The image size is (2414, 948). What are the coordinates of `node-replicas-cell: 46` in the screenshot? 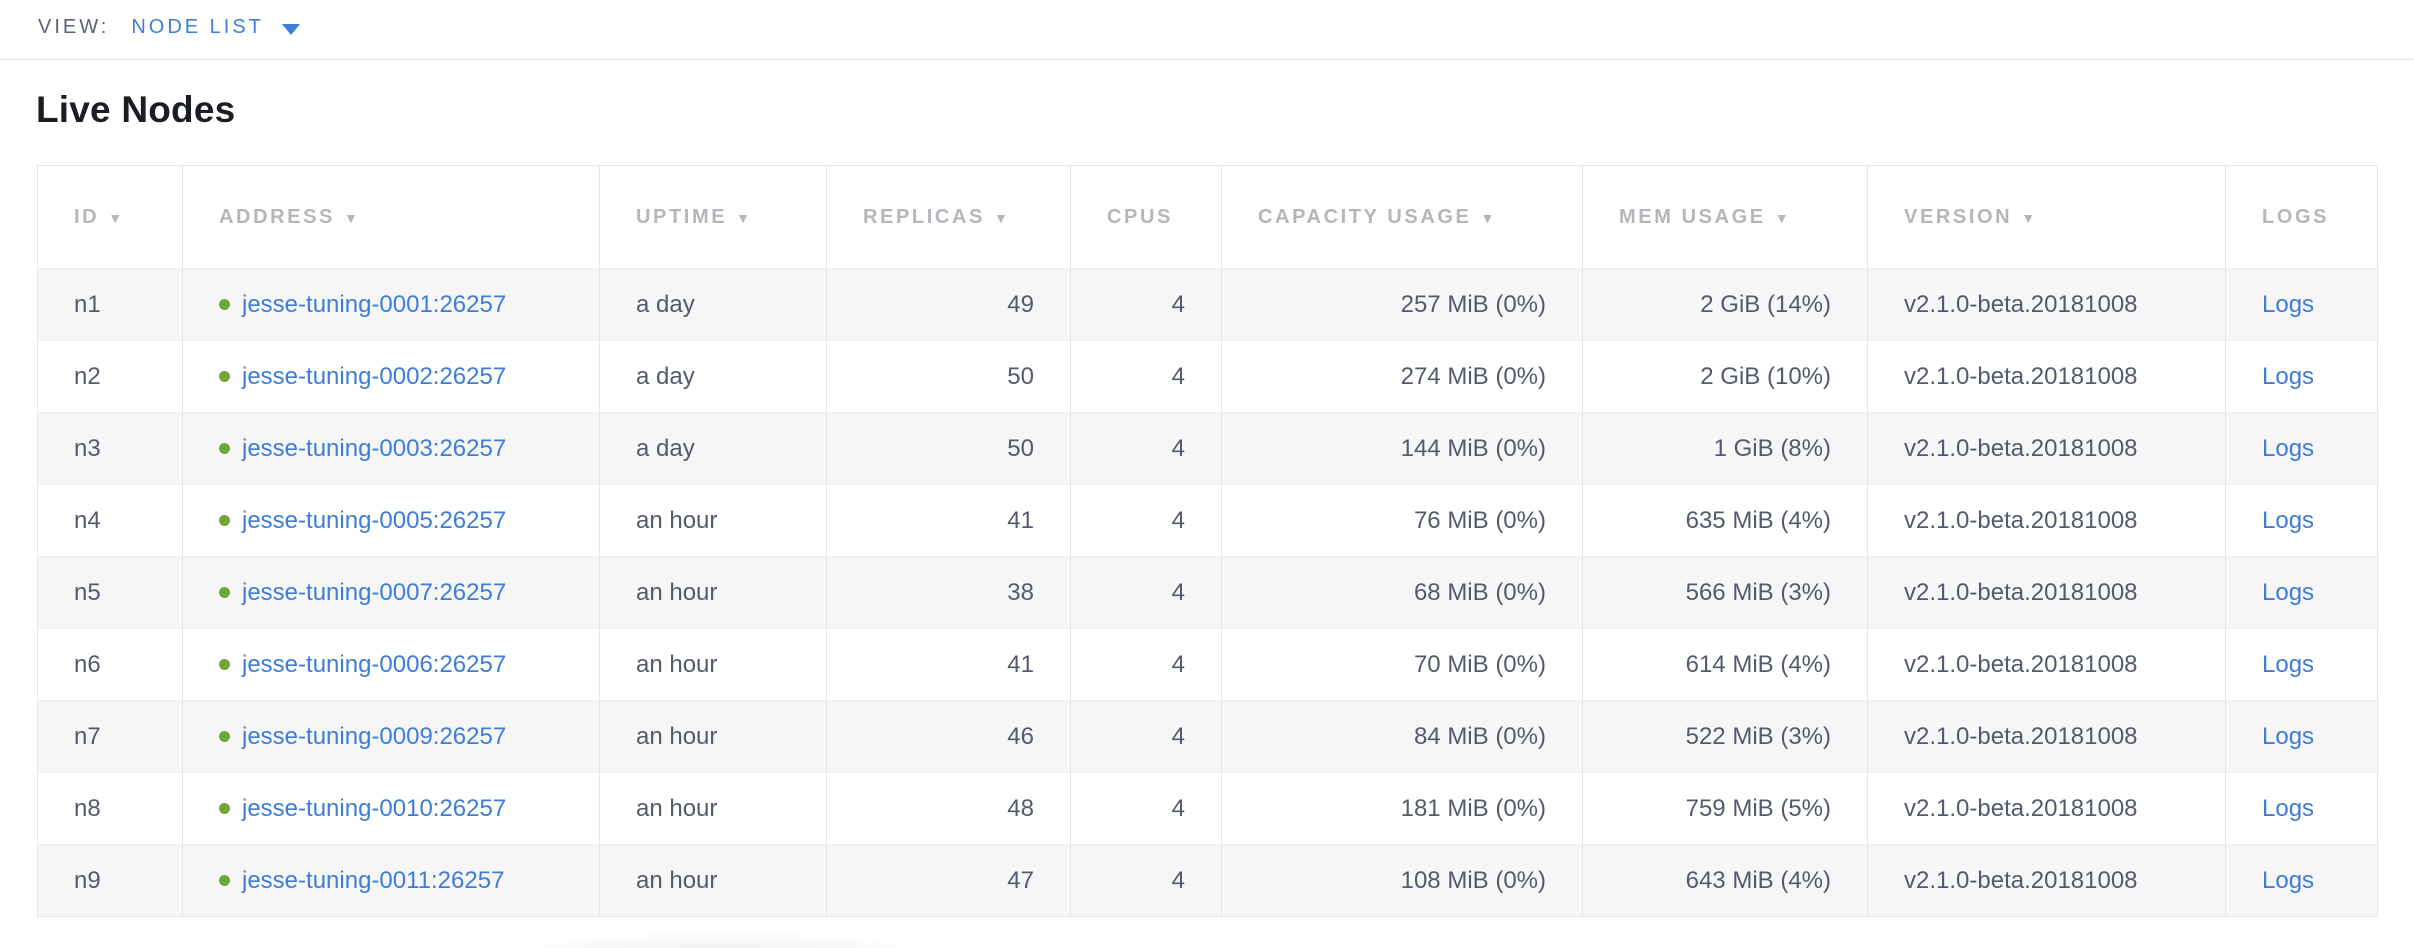 It's located at (948, 736).